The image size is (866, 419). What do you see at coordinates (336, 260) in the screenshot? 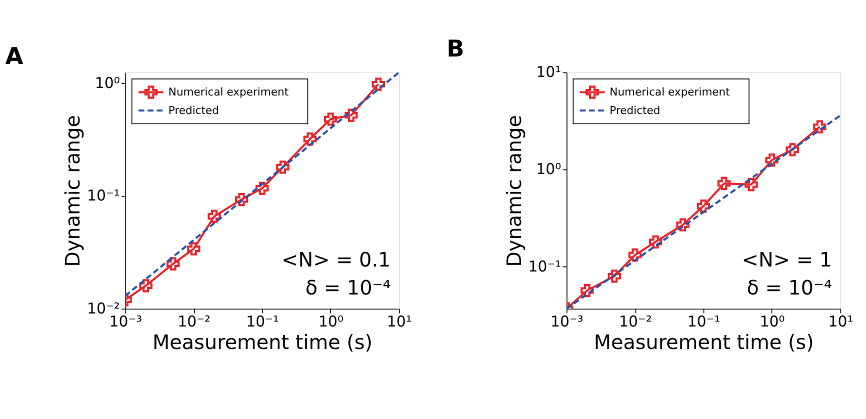
I see `annotation: <N> = 0.1` at bounding box center [336, 260].